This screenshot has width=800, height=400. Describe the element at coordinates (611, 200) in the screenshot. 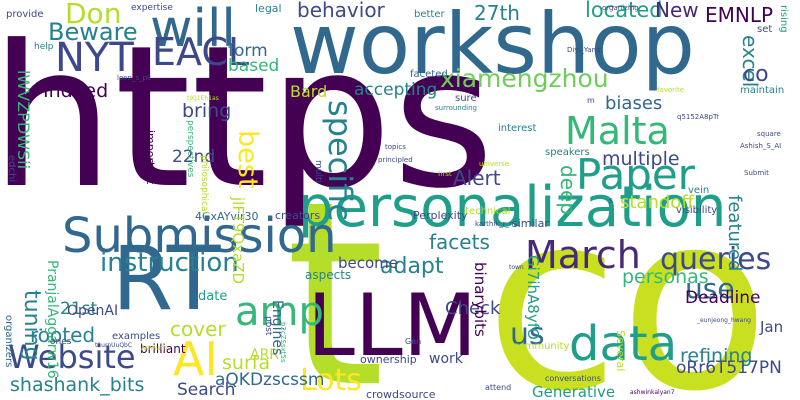

I see `cloud-word: s` at that location.